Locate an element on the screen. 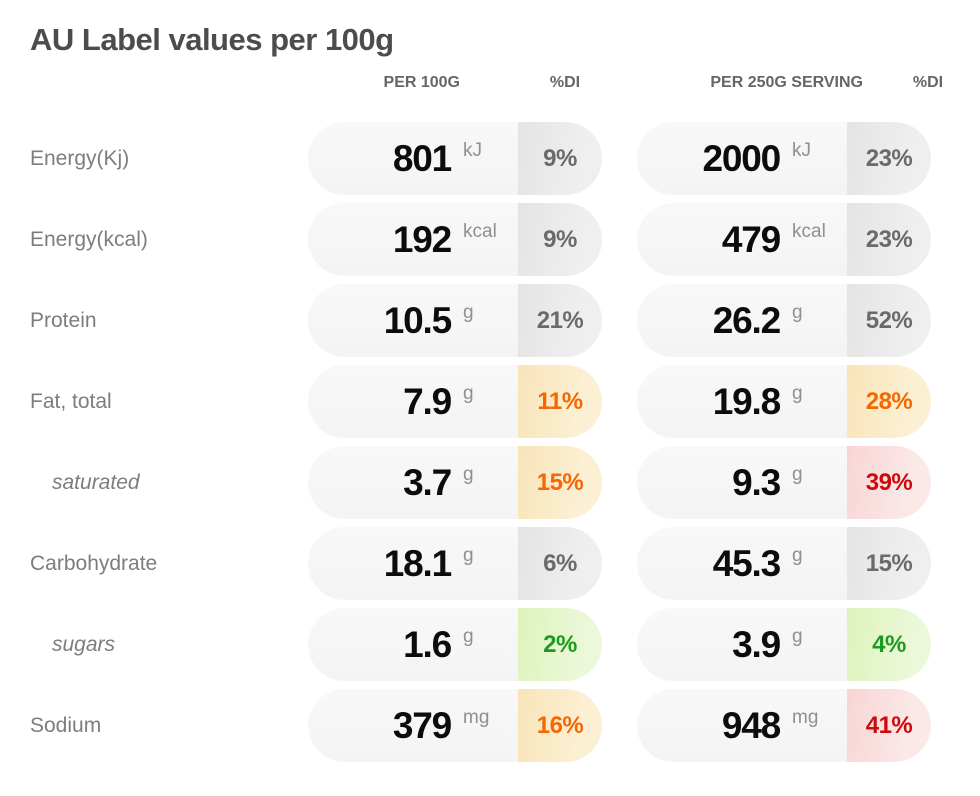 This screenshot has height=796, width=980. per-100g-value-area: 10.5 g is located at coordinates (413, 320).